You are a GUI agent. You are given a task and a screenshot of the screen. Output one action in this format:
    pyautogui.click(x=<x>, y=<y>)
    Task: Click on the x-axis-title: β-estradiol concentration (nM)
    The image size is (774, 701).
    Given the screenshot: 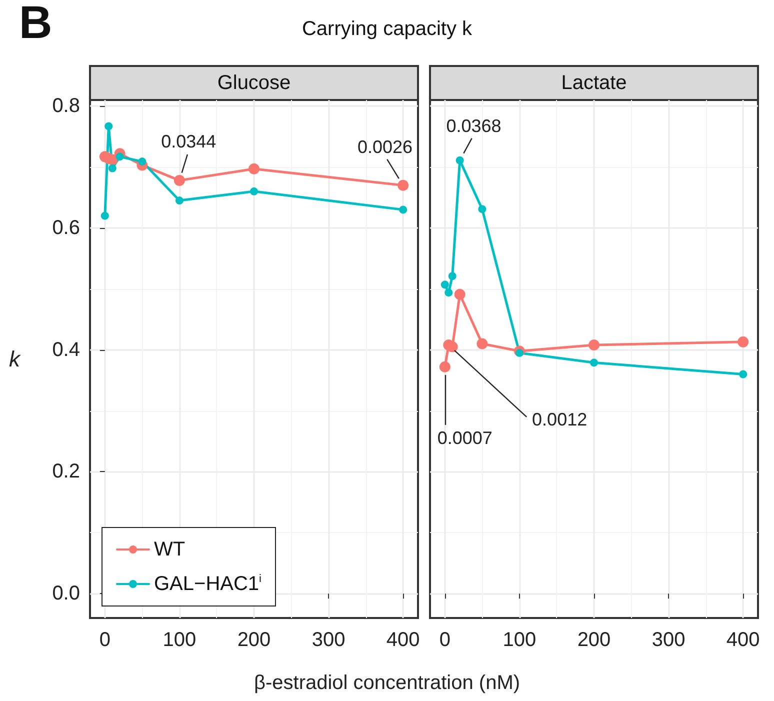 What is the action you would take?
    pyautogui.click(x=387, y=683)
    